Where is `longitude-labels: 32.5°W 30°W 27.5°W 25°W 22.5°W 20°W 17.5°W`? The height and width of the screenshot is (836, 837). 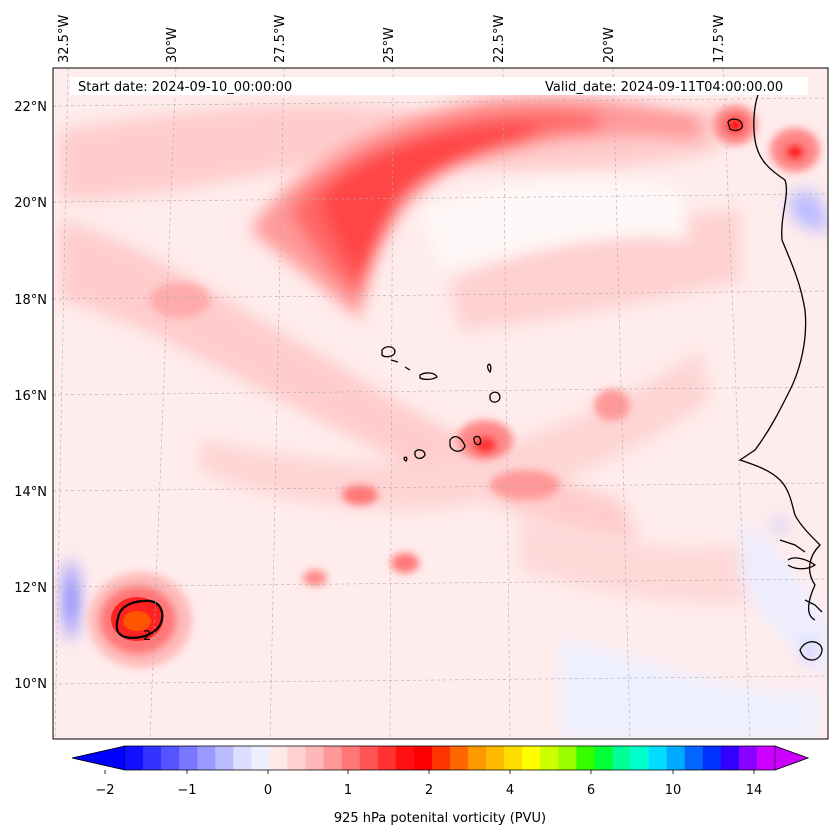 longitude-labels: 32.5°W 30°W 27.5°W 25°W 22.5°W 20°W 17.5°W is located at coordinates (392, 39).